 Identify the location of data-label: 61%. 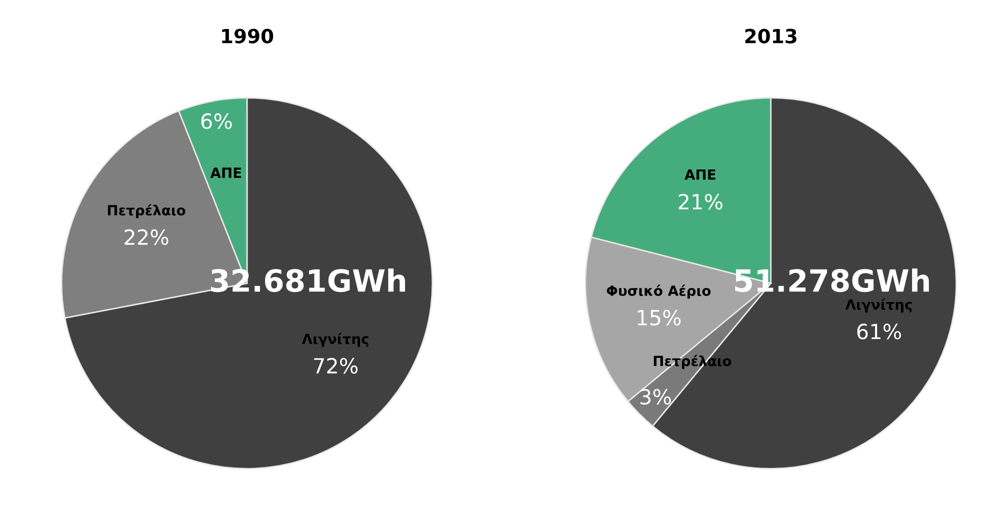
(879, 332).